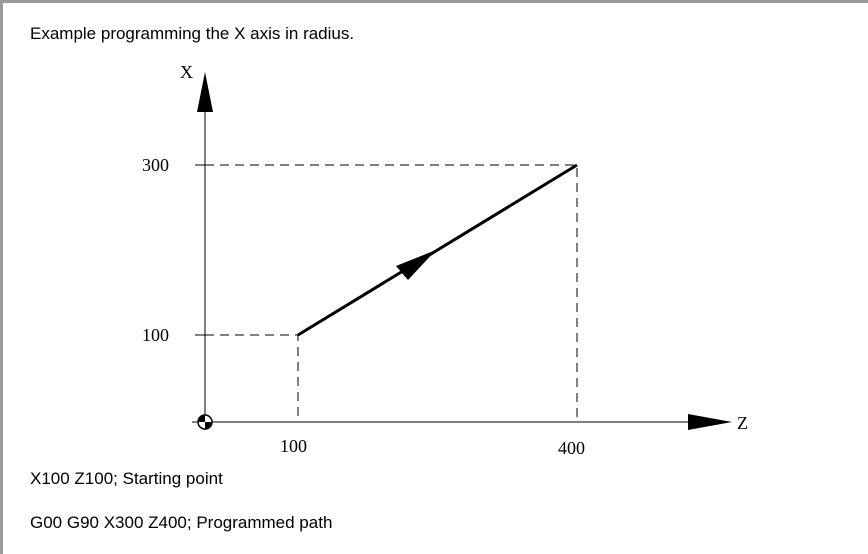 The height and width of the screenshot is (554, 868). What do you see at coordinates (205, 422) in the screenshot?
I see `origin-quadrants` at bounding box center [205, 422].